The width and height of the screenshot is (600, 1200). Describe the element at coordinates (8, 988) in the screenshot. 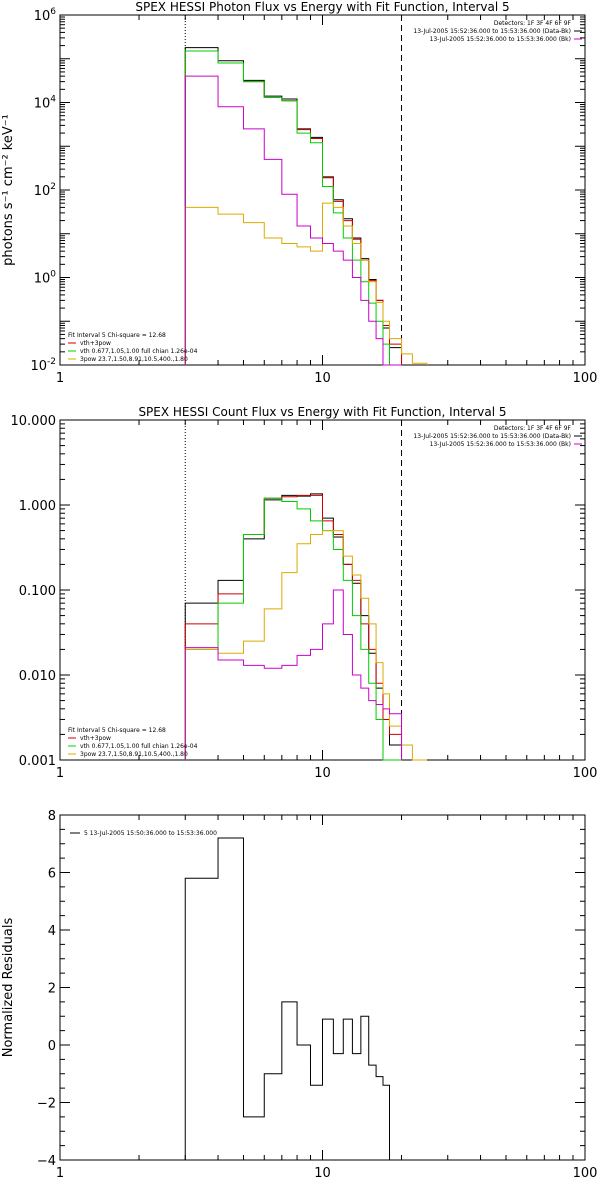

I see `y-axis-label: Normalized Residuals` at that location.